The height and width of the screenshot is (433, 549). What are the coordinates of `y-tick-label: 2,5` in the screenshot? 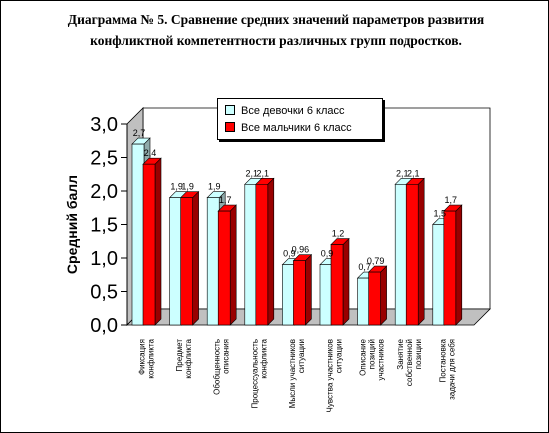 It's located at (104, 159).